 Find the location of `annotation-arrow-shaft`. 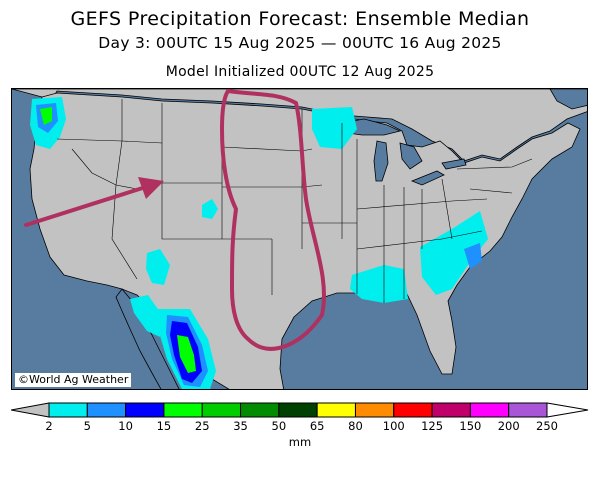

annotation-arrow-shaft is located at coordinates (89, 205).